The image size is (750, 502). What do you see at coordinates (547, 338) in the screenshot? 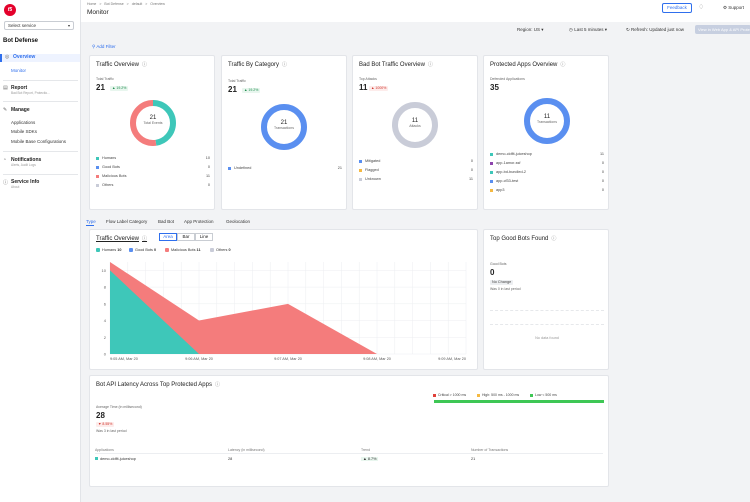
I see `empty-state: No data found` at bounding box center [547, 338].